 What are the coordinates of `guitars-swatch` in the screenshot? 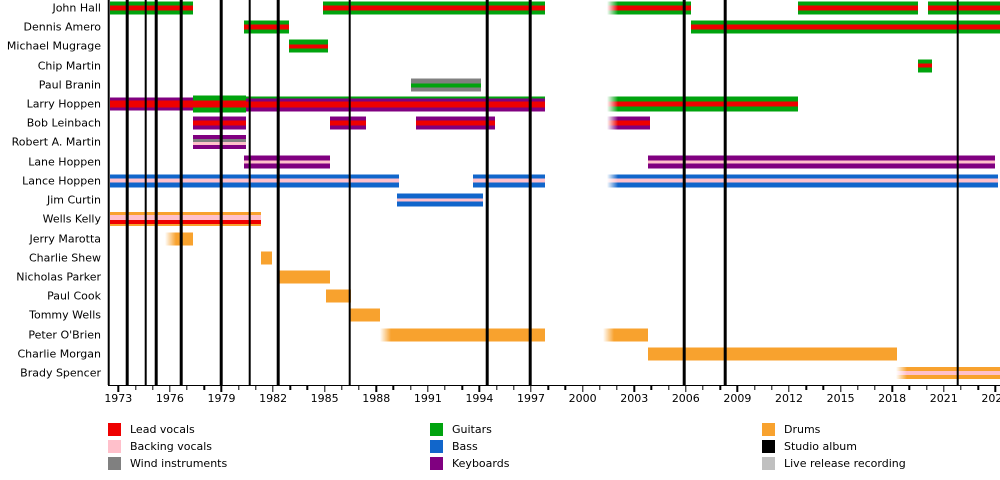 It's located at (436, 429).